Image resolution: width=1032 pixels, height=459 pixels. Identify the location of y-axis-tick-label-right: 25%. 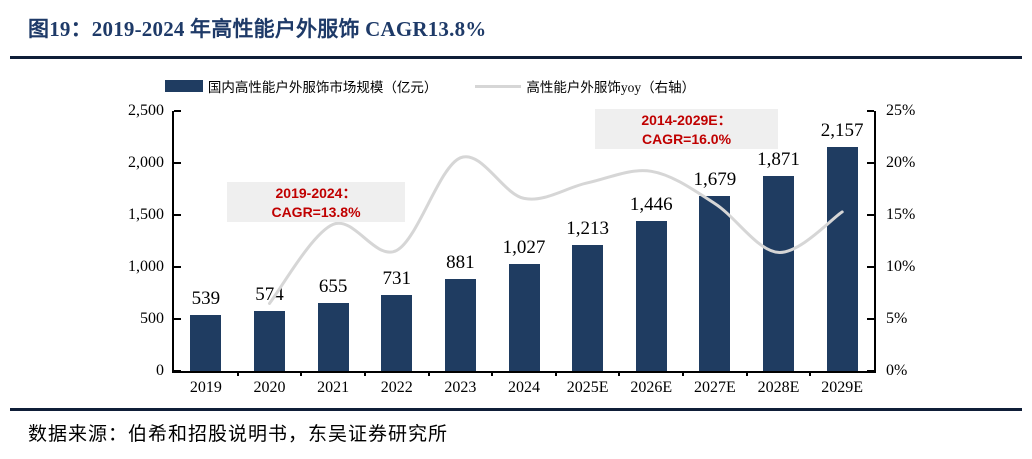
(901, 110).